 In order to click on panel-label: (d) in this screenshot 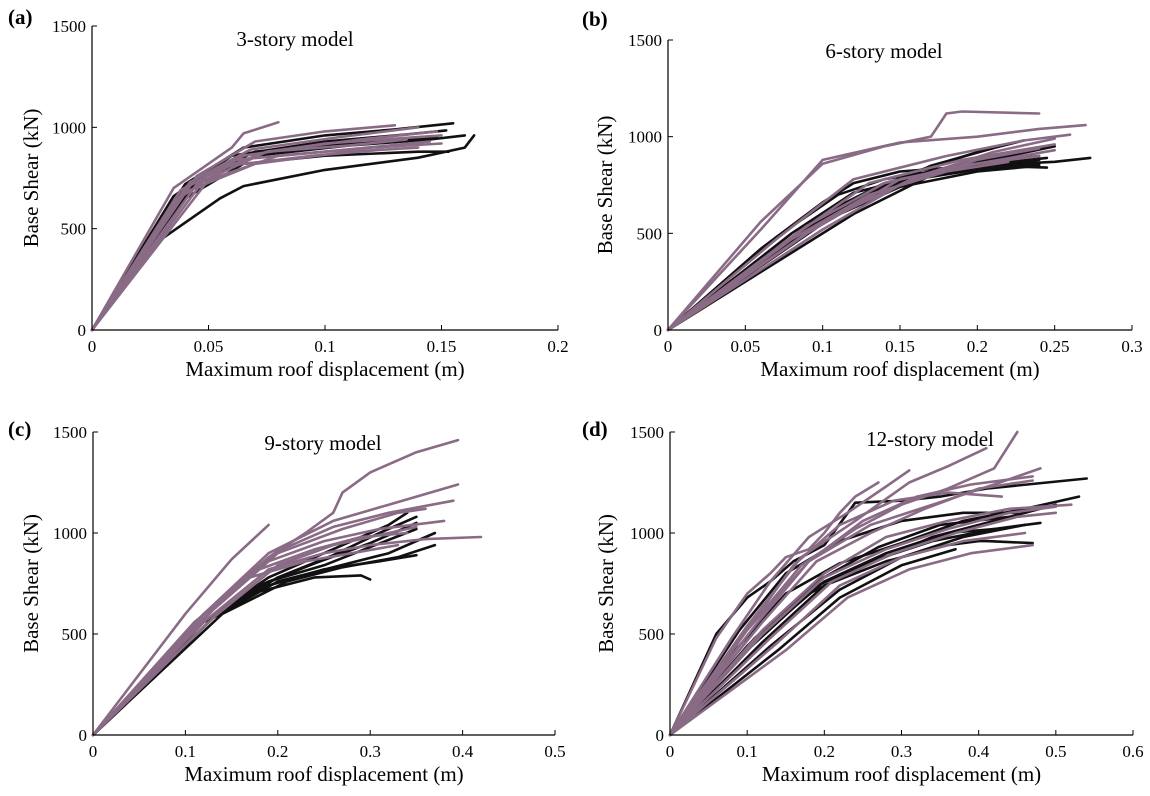, I will do `click(595, 429)`.